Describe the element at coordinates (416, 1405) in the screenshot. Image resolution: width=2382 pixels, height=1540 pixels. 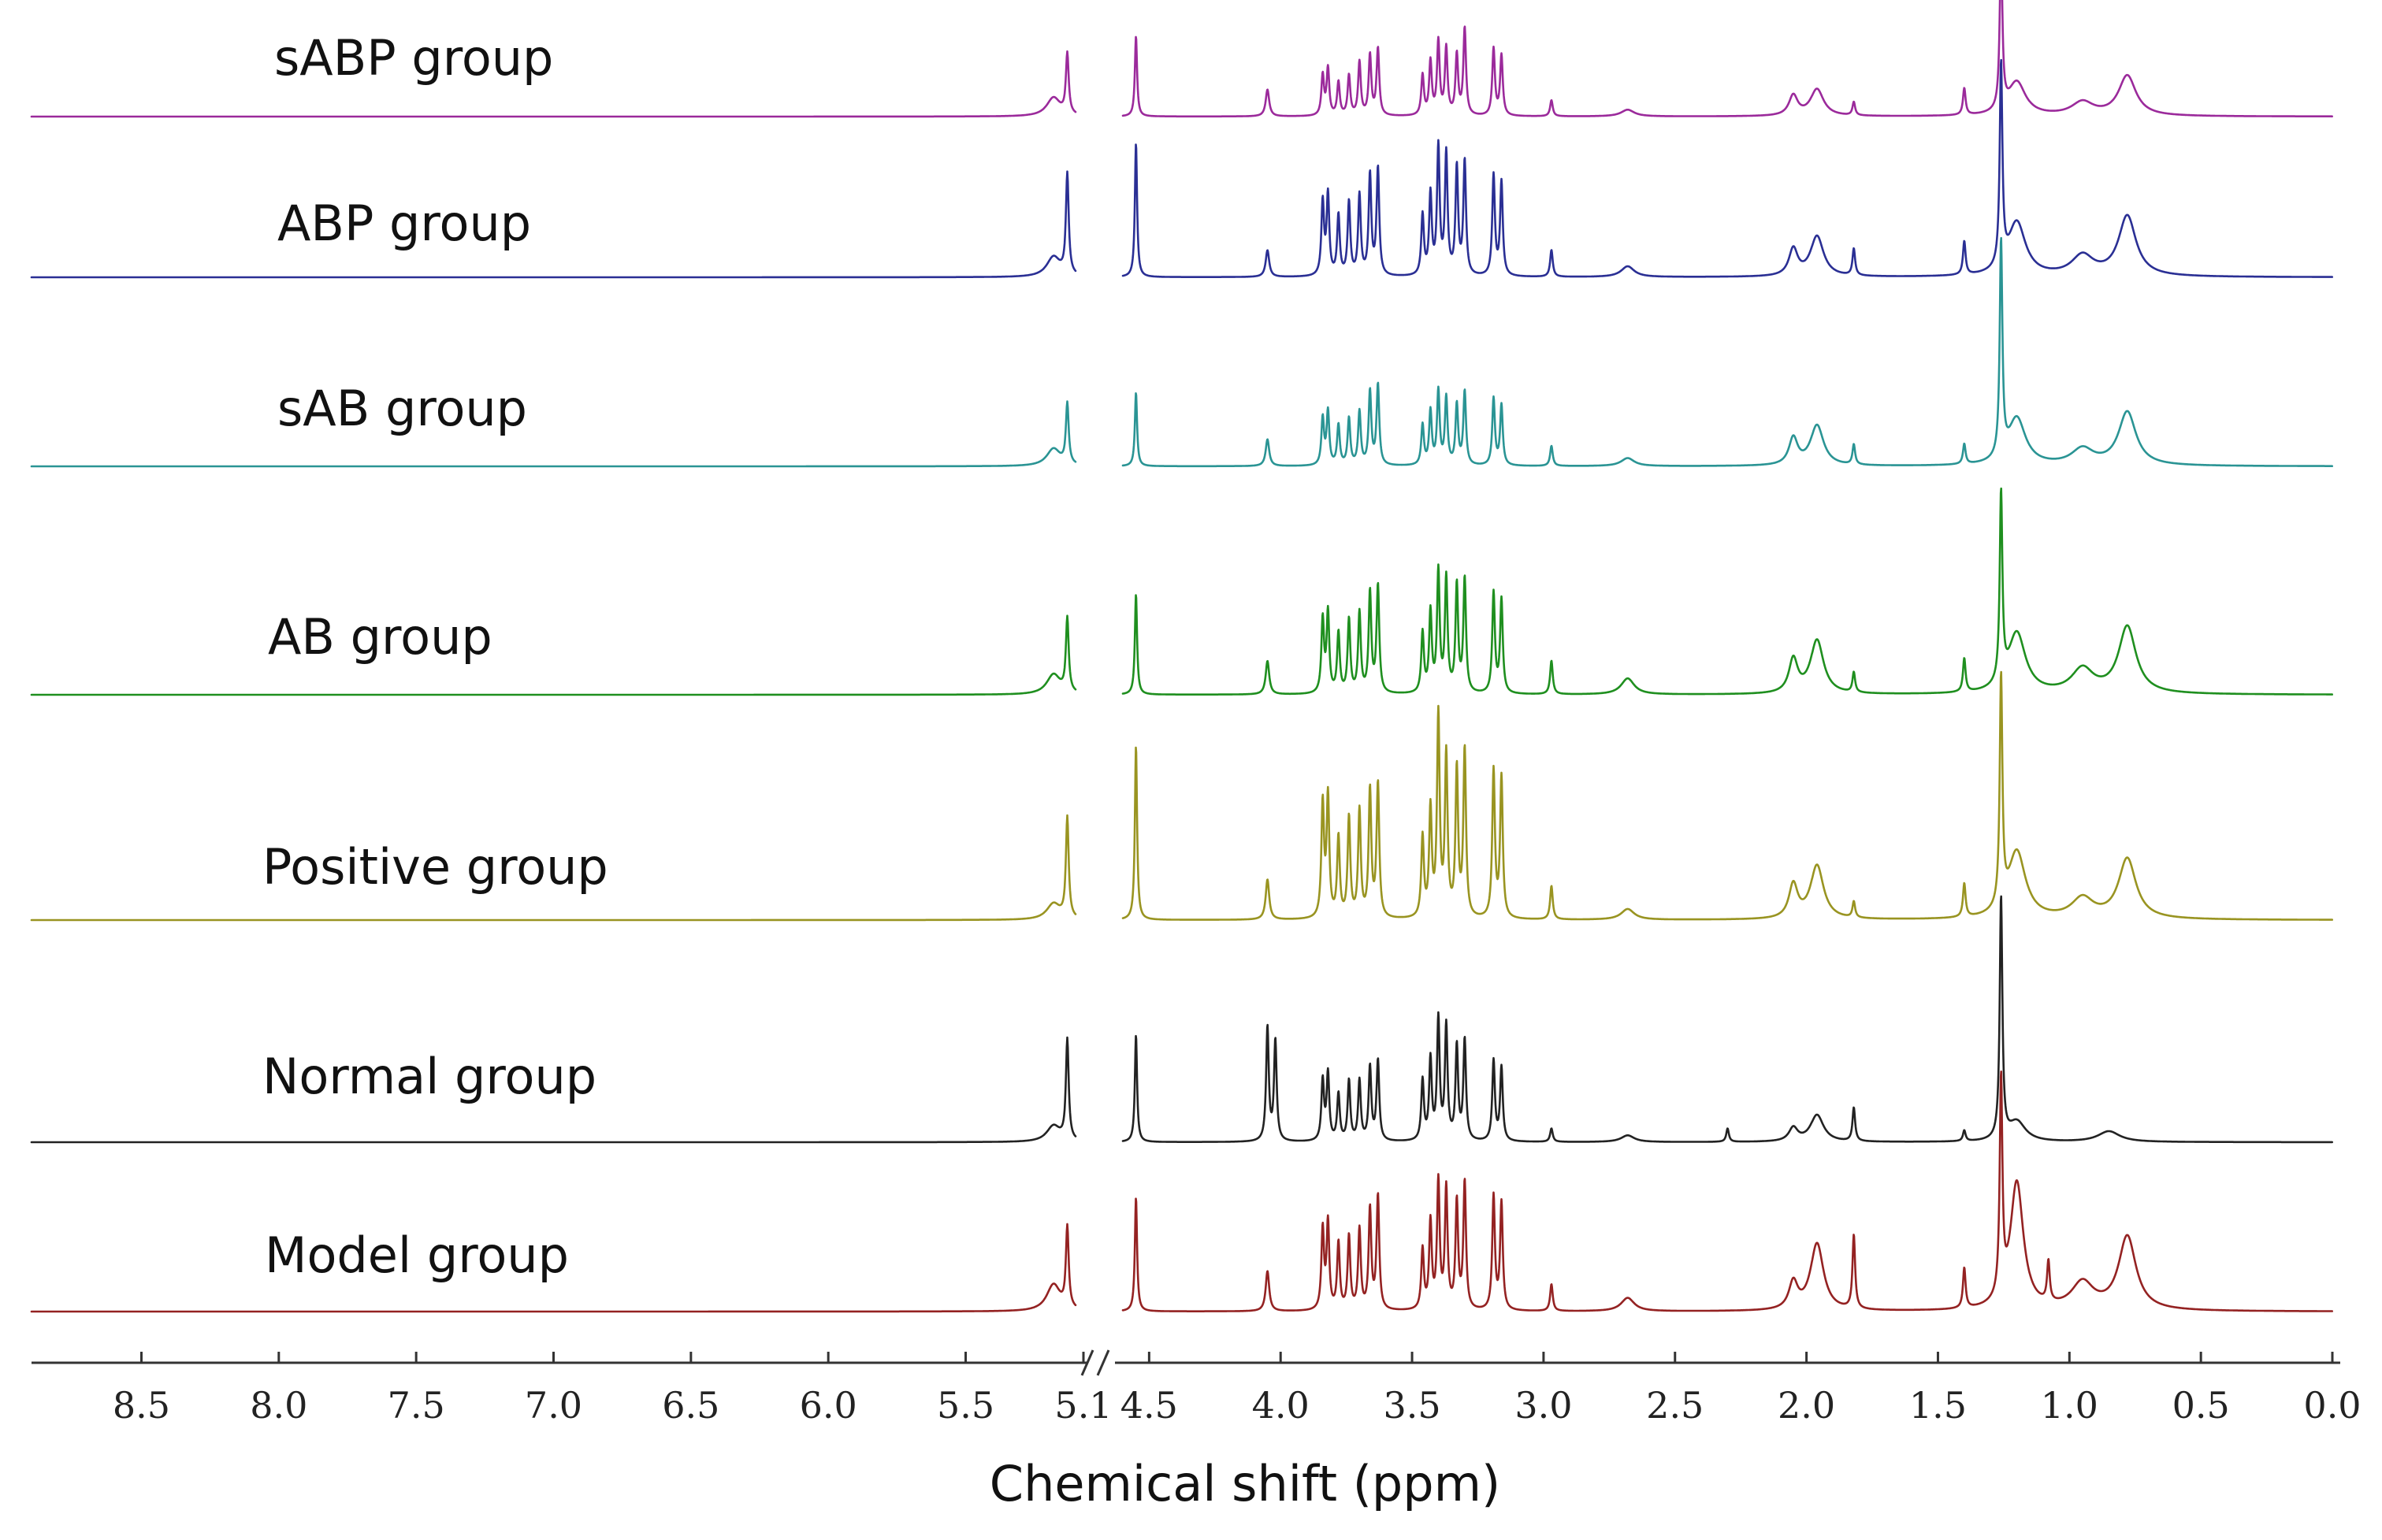
I see `x-tick-label: 7.5` at that location.